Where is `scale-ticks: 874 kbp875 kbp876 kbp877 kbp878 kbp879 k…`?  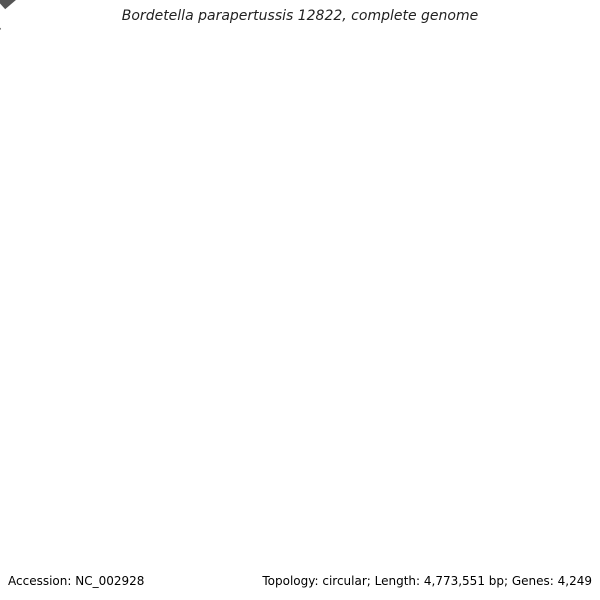
scale-ticks: 874 kbp875 kbp876 kbp877 kbp878 kbp879 k… is located at coordinates (35, 48).